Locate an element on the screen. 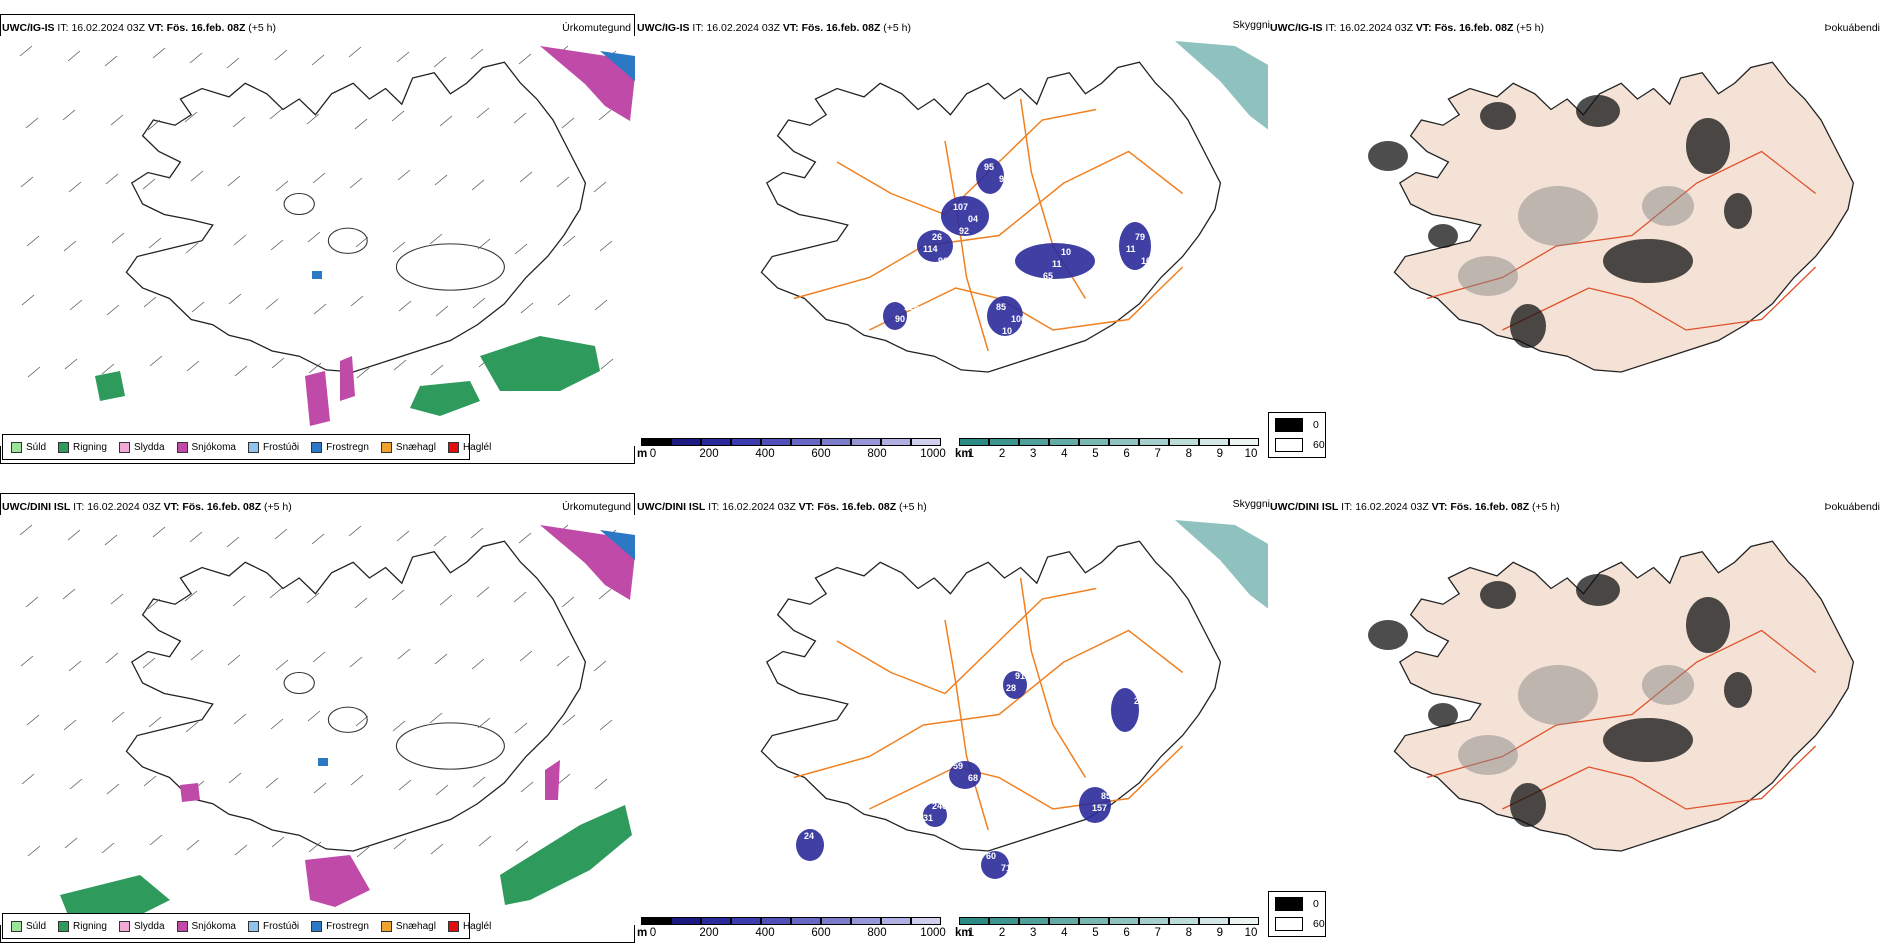  colorbar-unit: m is located at coordinates (642, 454).